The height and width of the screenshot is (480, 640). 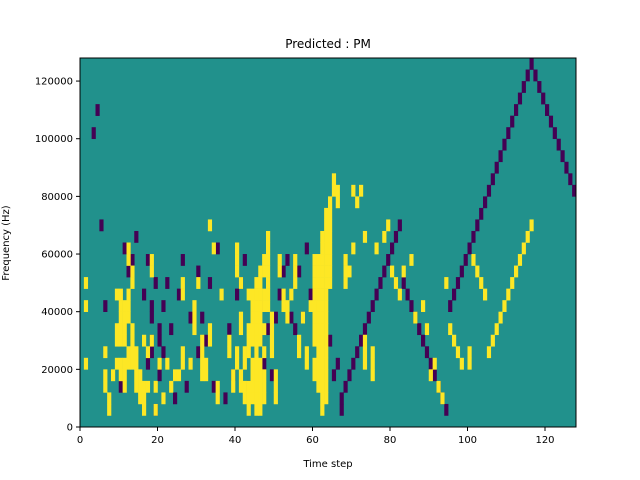 What do you see at coordinates (80, 440) in the screenshot?
I see `x-tick-label: 0` at bounding box center [80, 440].